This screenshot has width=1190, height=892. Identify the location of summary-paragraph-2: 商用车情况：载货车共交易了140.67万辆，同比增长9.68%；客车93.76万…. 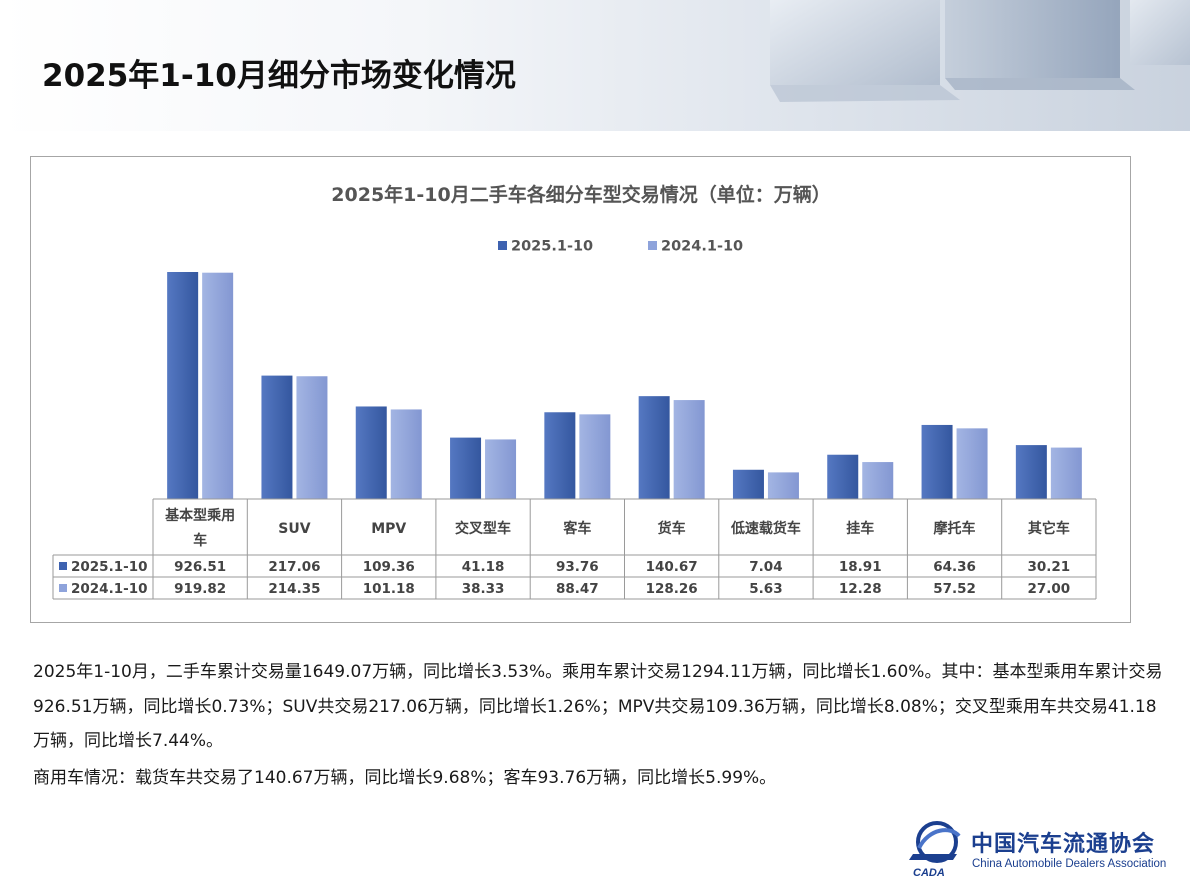
(405, 777).